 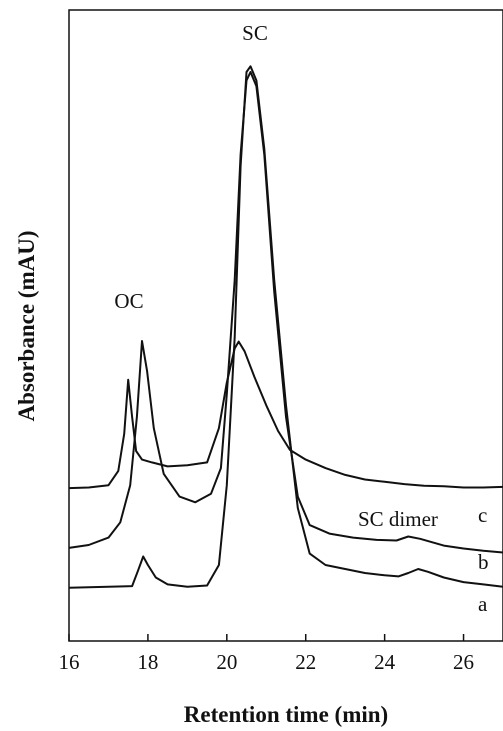 I want to click on sc-peak-label: SC, so click(x=255, y=33).